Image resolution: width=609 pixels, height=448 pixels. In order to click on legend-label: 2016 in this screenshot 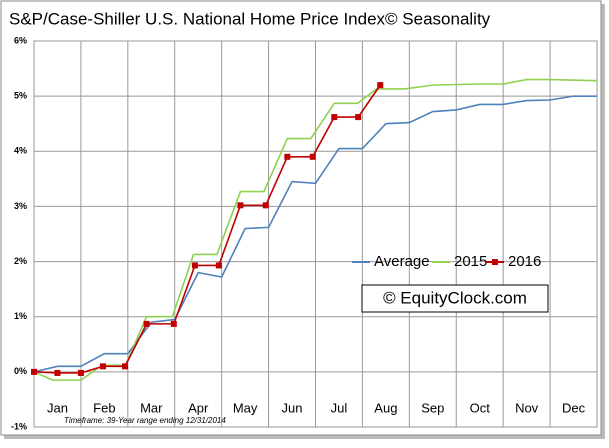, I will do `click(524, 261)`.